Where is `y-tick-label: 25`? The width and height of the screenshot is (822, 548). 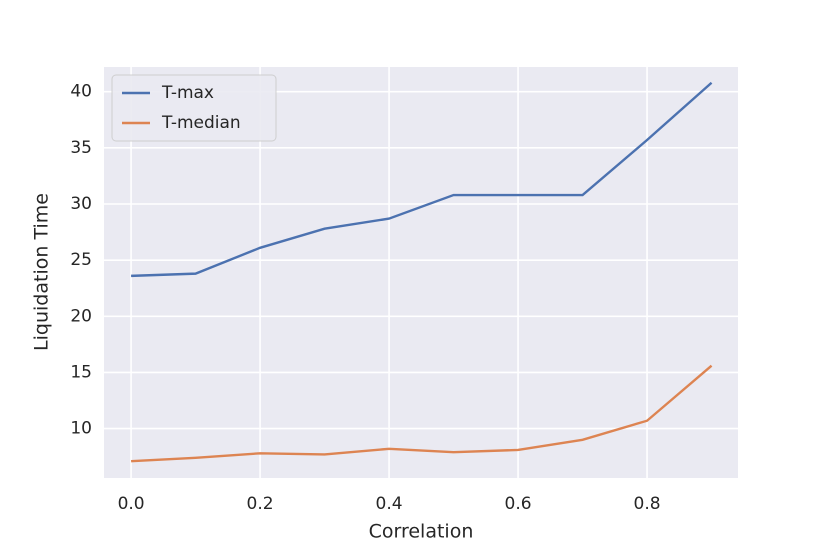 y-tick-label: 25 is located at coordinates (81, 260).